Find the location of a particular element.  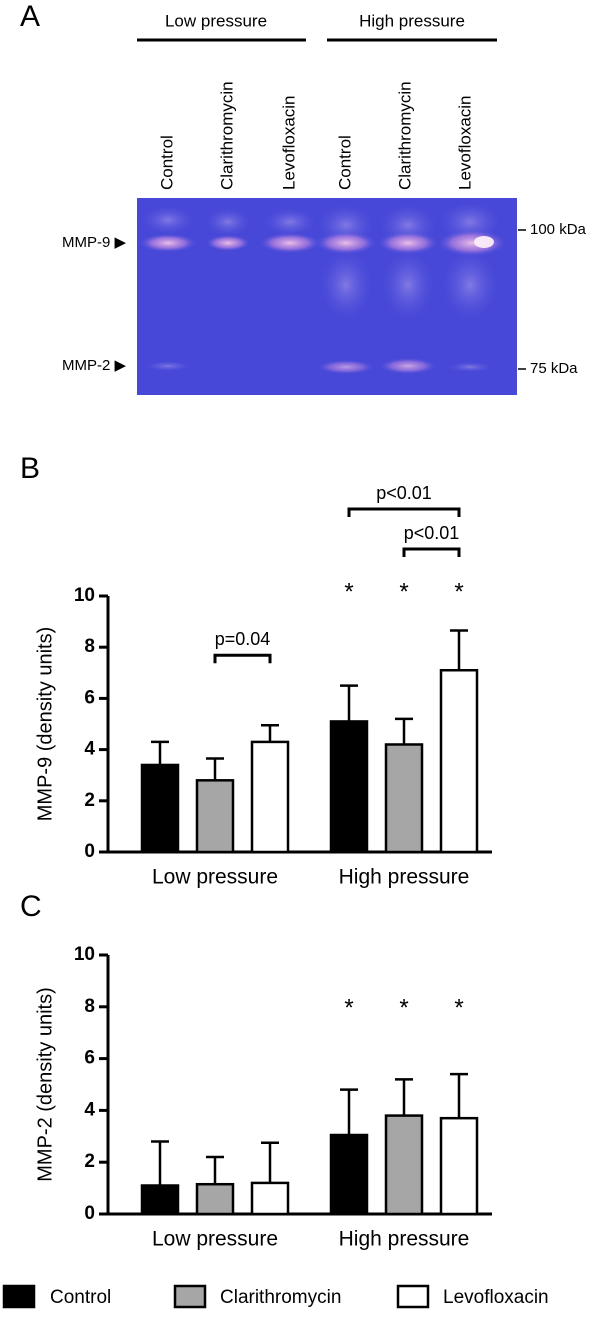

legend-label: Clarithromycin is located at coordinates (280, 1297).